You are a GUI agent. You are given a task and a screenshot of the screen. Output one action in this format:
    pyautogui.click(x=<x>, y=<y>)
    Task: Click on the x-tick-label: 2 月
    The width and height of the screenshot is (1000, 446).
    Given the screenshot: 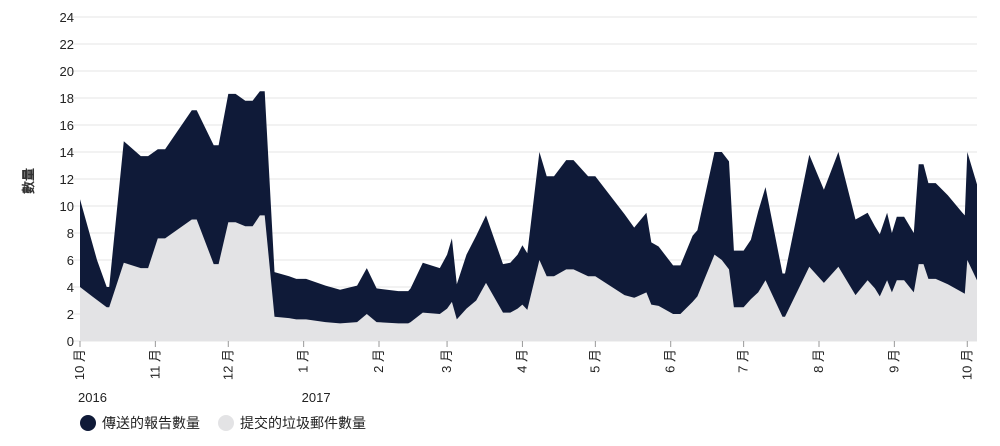 What is the action you would take?
    pyautogui.click(x=378, y=361)
    